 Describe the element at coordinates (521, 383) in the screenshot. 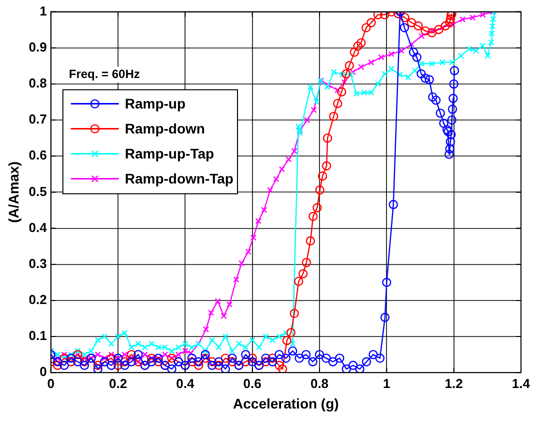

I see `x-tick-label: 1.4` at that location.